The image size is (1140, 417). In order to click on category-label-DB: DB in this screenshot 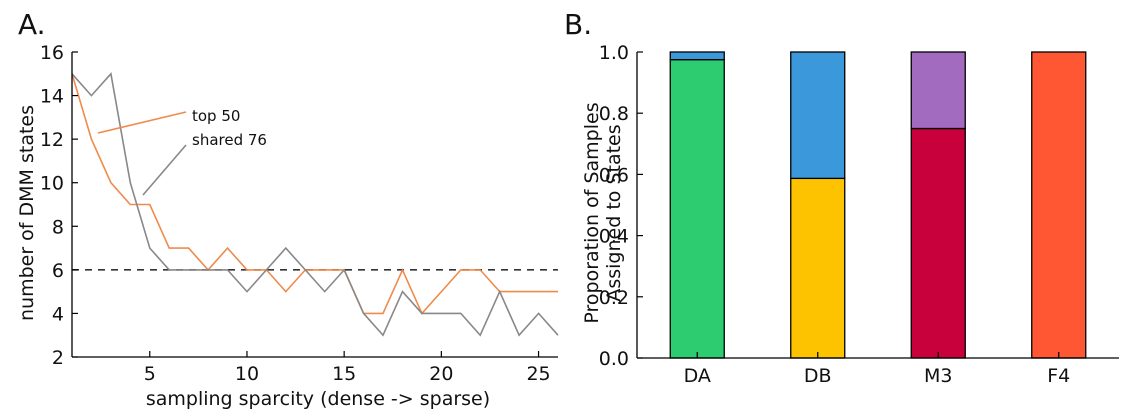, I will do `click(818, 376)`.